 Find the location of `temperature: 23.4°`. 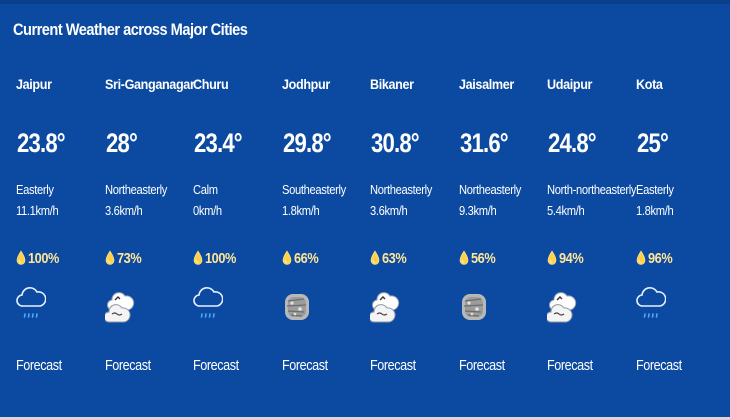

temperature: 23.4° is located at coordinates (218, 143).